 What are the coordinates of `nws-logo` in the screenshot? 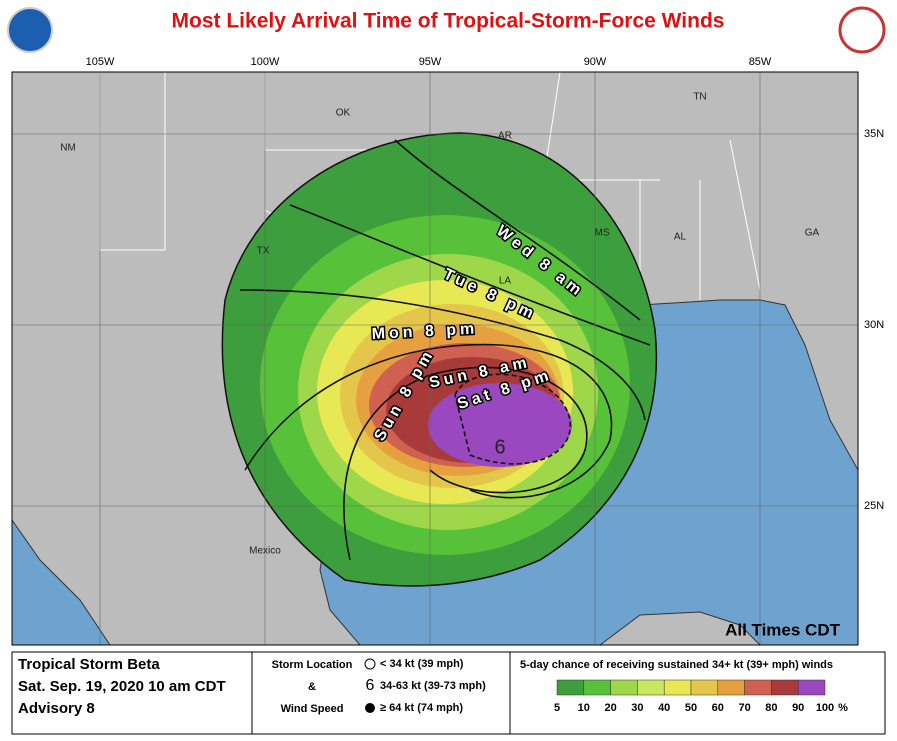 It's located at (862, 30).